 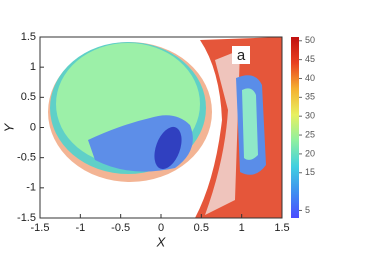 What do you see at coordinates (310, 59) in the screenshot?
I see `colorbar-tick-label: 45` at bounding box center [310, 59].